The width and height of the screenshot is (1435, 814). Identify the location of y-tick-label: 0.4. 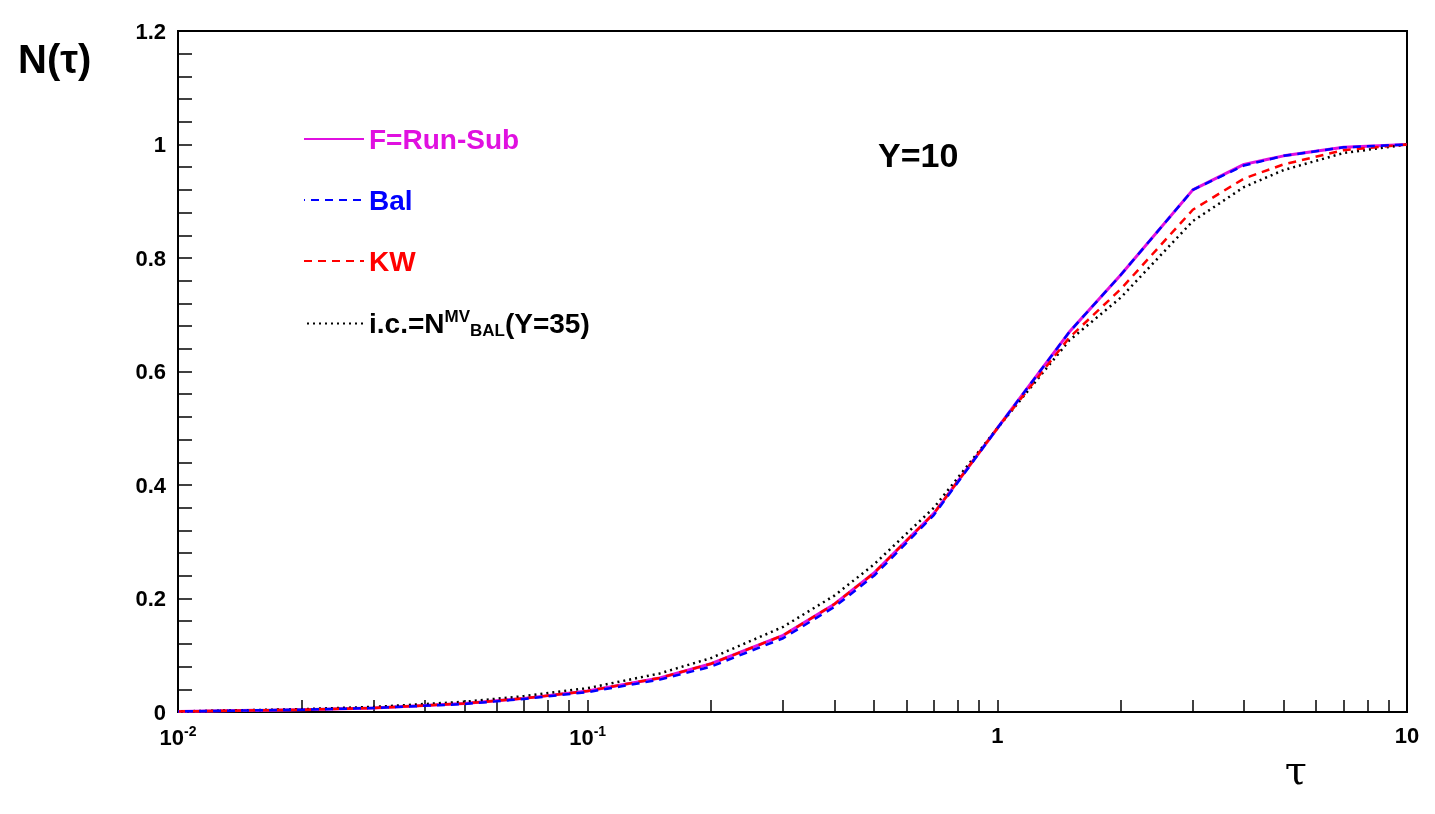
(151, 485).